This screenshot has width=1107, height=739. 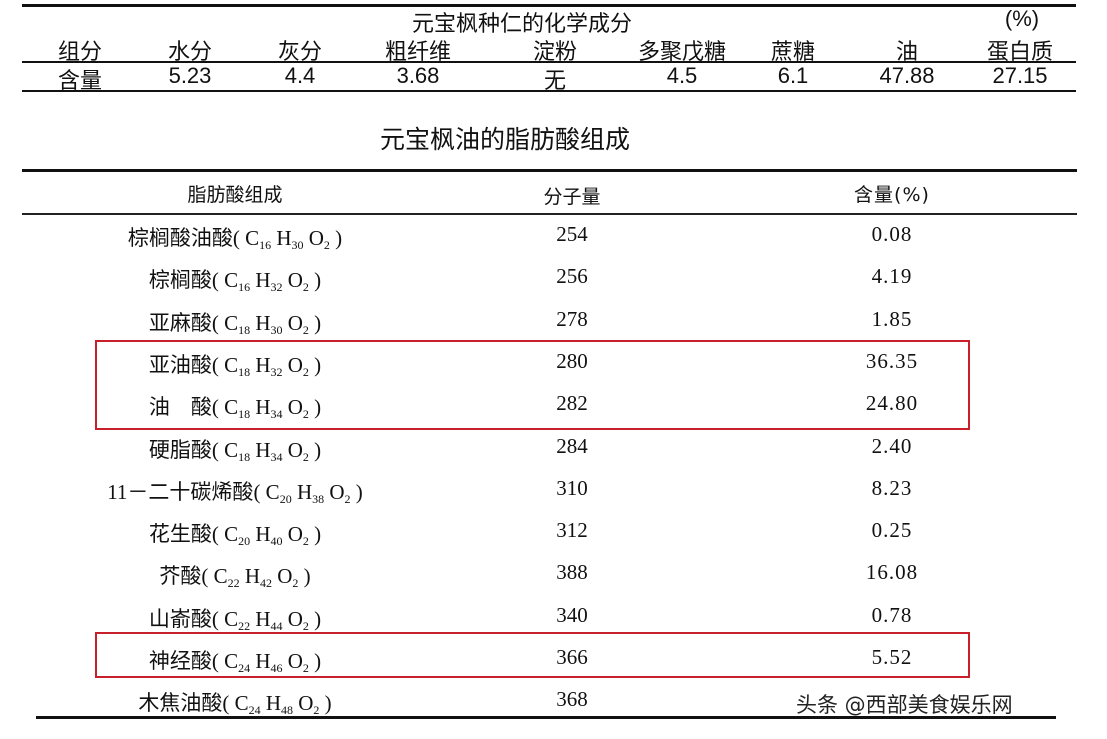 I want to click on content-percent: 0.78, so click(x=892, y=614).